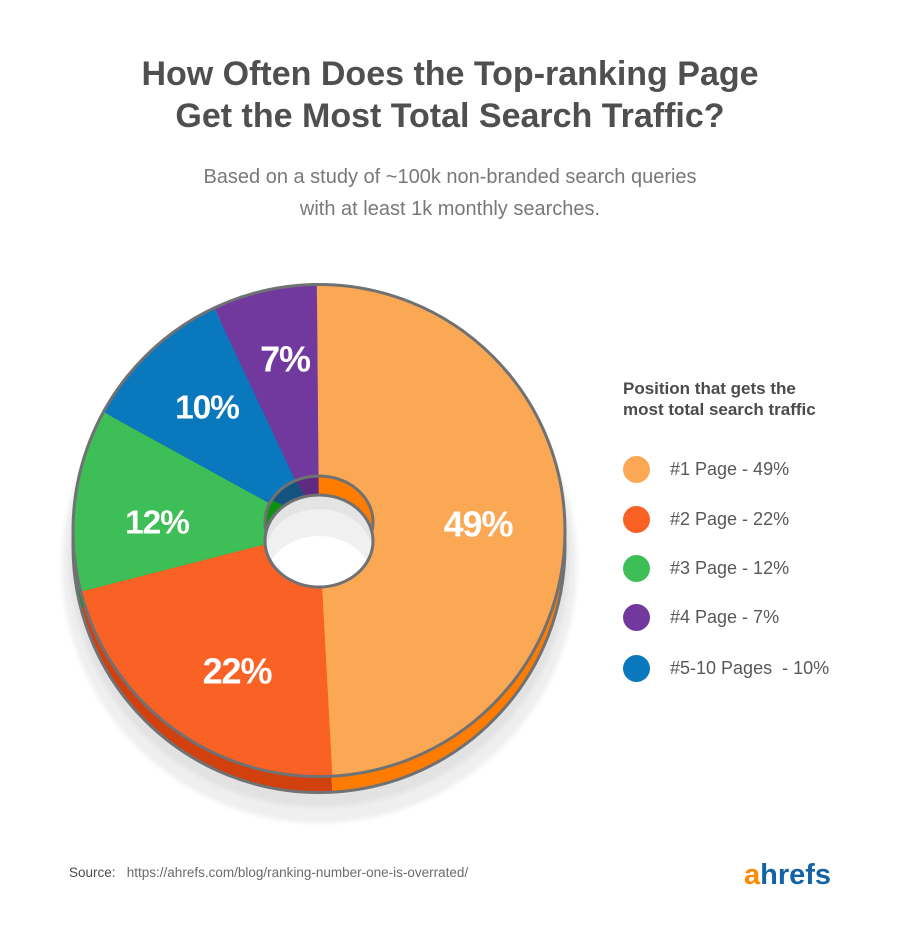 The image size is (900, 943). What do you see at coordinates (207, 408) in the screenshot?
I see `svg-text: 10%` at bounding box center [207, 408].